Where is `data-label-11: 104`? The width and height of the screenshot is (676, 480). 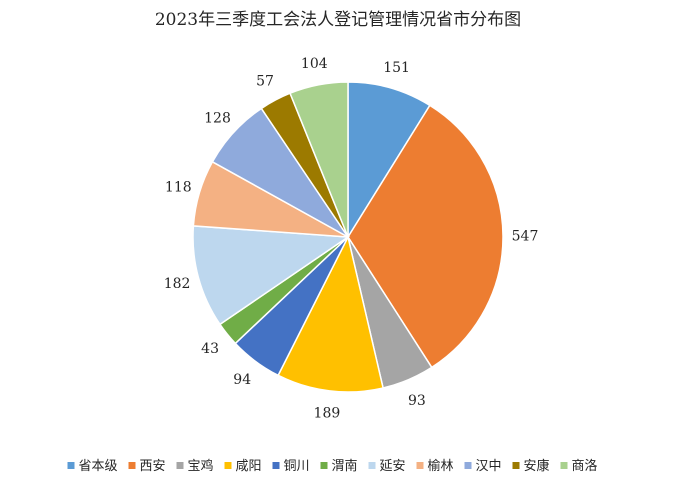
data-label-11: 104 is located at coordinates (314, 64).